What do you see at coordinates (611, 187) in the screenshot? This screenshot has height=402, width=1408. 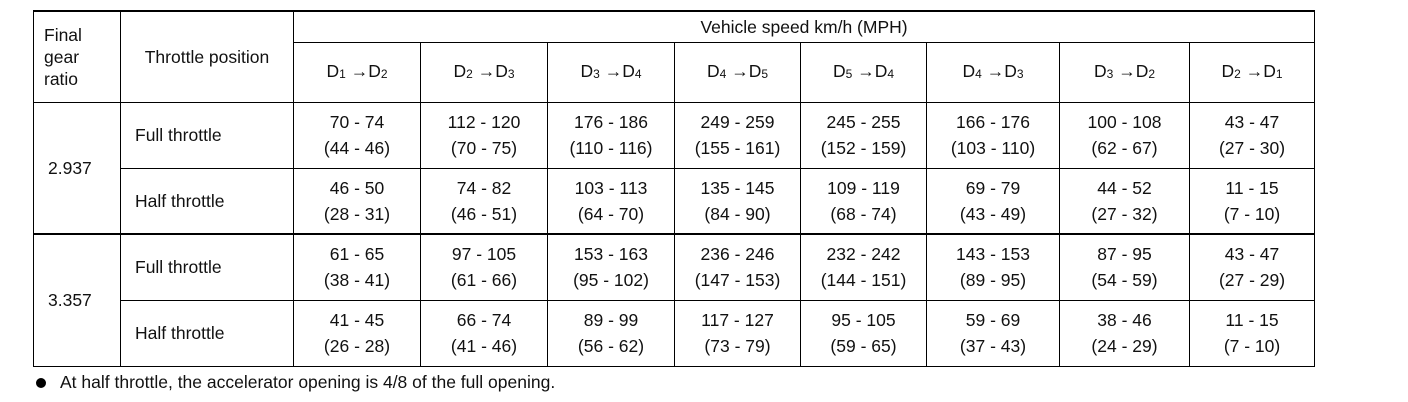 I see `kmh: 103 - 113` at bounding box center [611, 187].